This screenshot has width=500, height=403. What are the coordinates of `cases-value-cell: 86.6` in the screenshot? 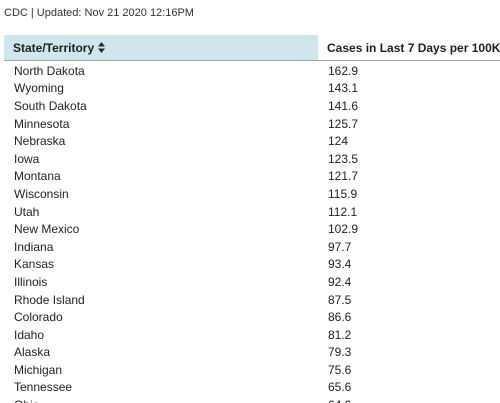 It's located at (340, 317).